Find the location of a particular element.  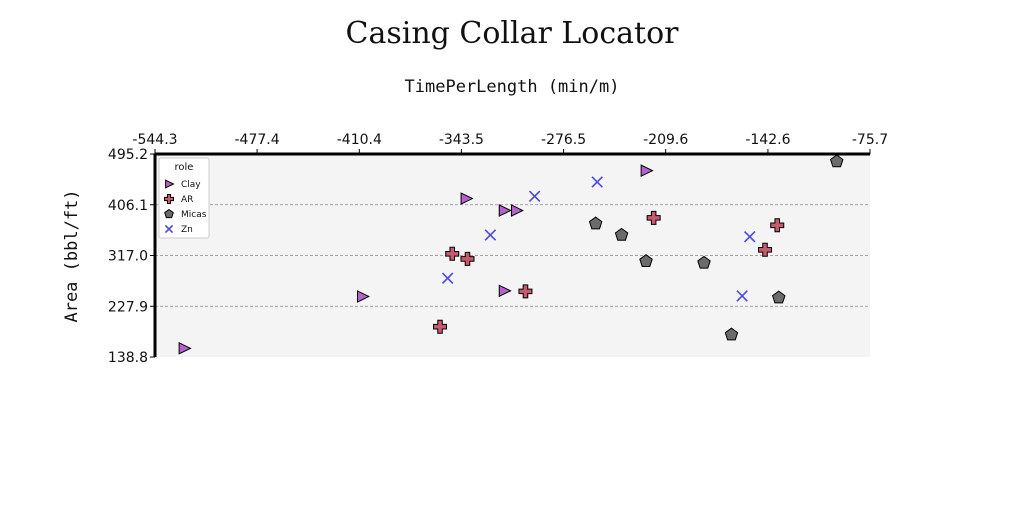

x-tick-label: -276.5 is located at coordinates (563, 140).